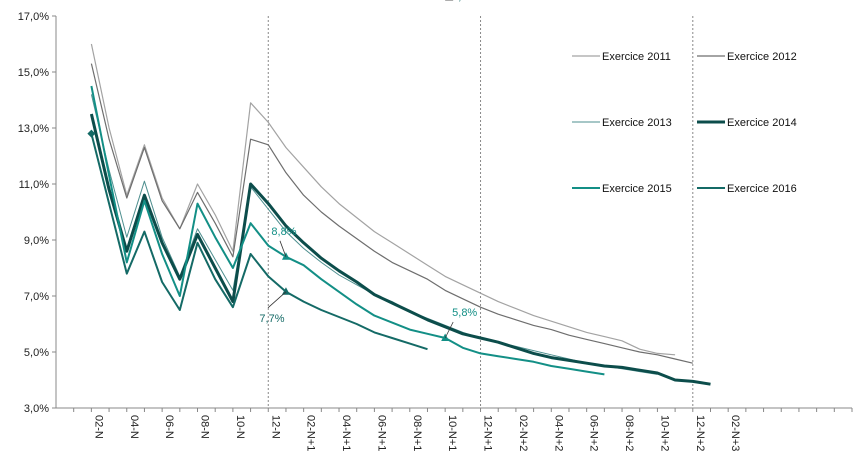 The height and width of the screenshot is (451, 855). I want to click on x-tick-label: 12-N, so click(275, 427).